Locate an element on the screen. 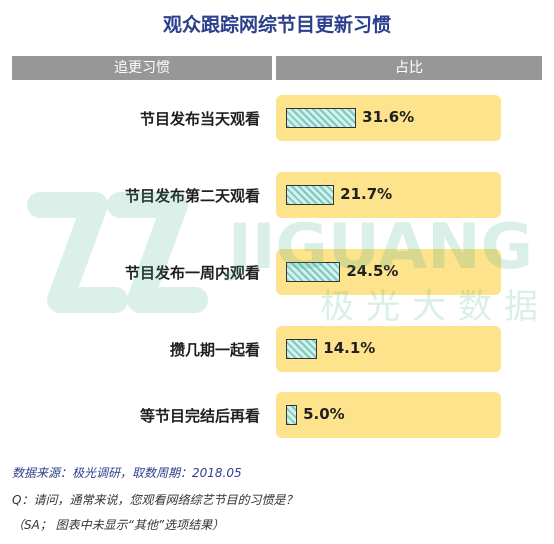 The image size is (554, 544). value-label: 14.1% is located at coordinates (349, 348).